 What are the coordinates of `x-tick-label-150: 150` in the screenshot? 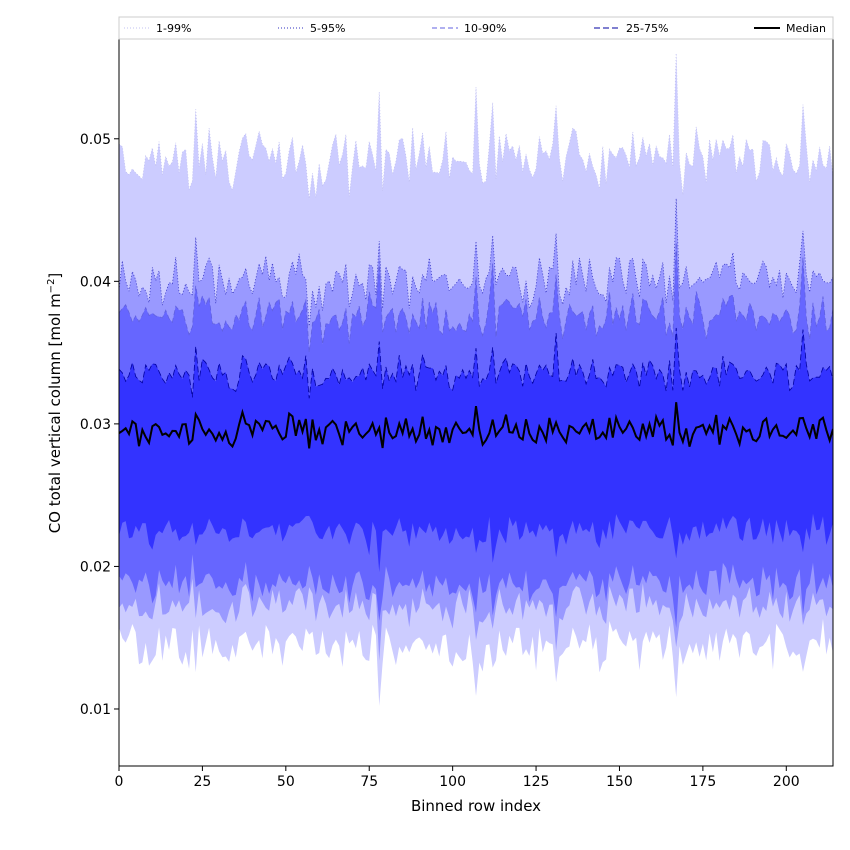 It's located at (619, 782).